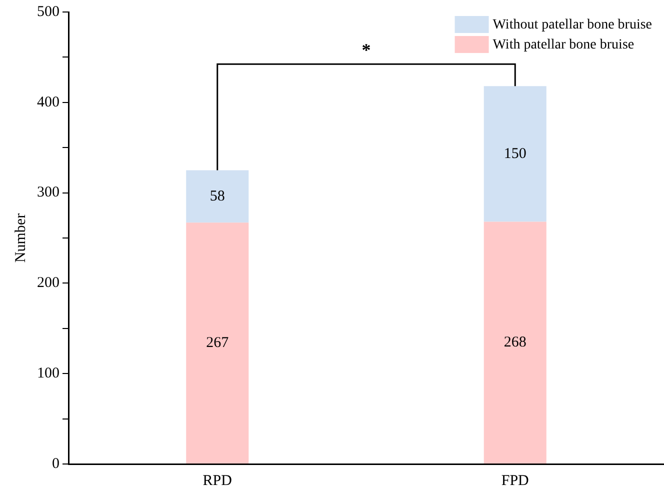 Image resolution: width=664 pixels, height=502 pixels. I want to click on y-tick-label: 0, so click(56, 464).